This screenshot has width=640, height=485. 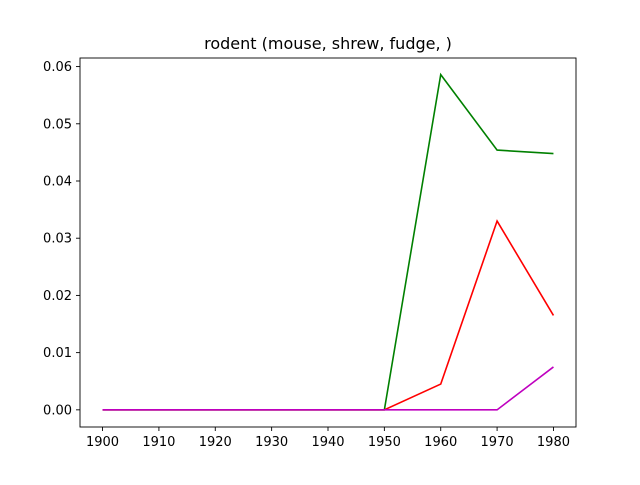 I want to click on y-tick-label: 0.00, so click(x=57, y=410).